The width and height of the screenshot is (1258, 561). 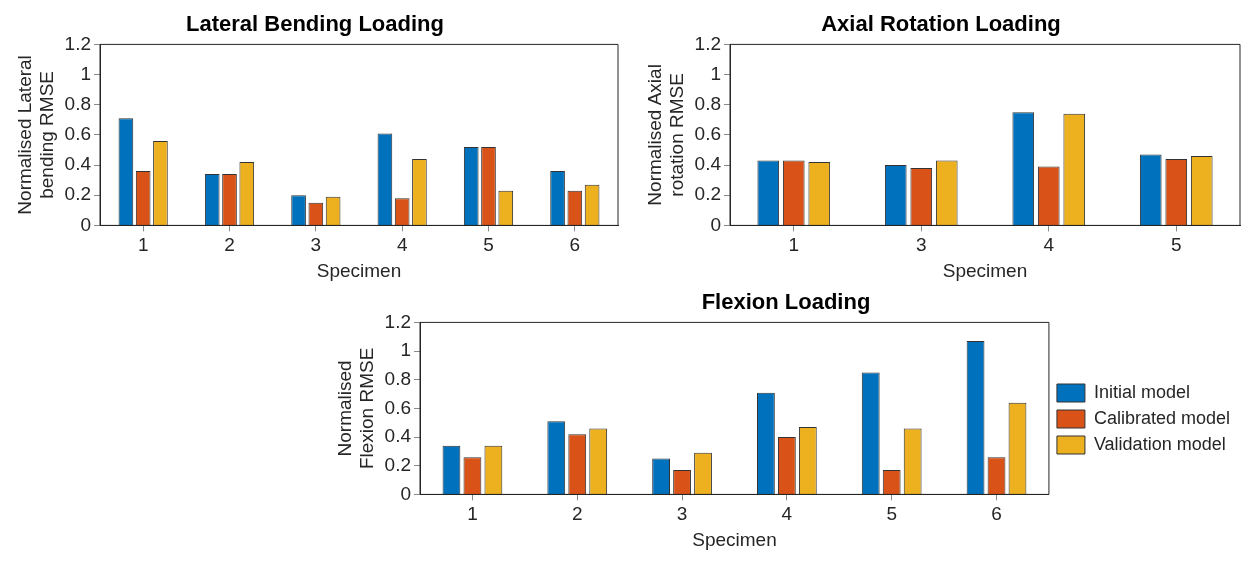 What do you see at coordinates (315, 24) in the screenshot?
I see `chart-title: Lateral Bending Loading` at bounding box center [315, 24].